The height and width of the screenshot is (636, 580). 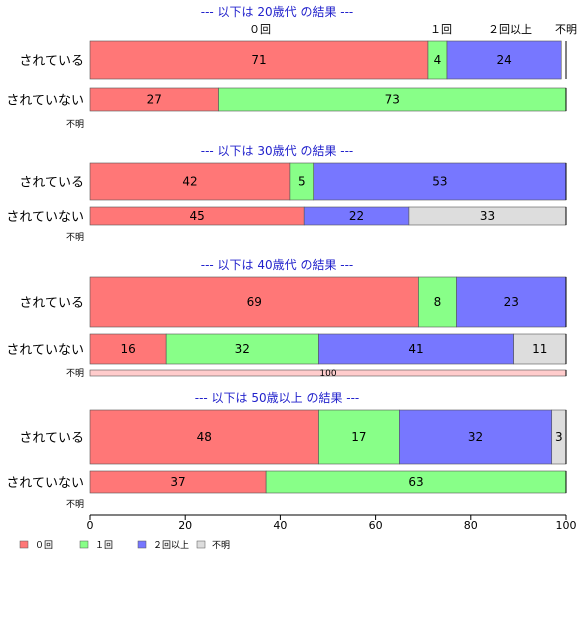 I want to click on segment-value-label: 45, so click(x=196, y=216).